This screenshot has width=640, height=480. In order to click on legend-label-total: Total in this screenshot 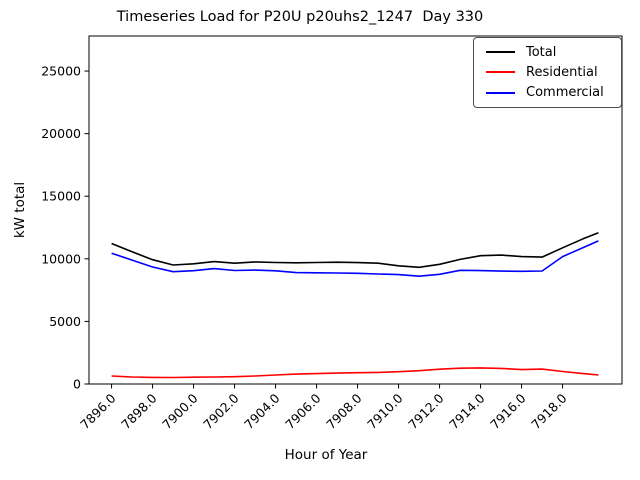, I will do `click(541, 52)`.